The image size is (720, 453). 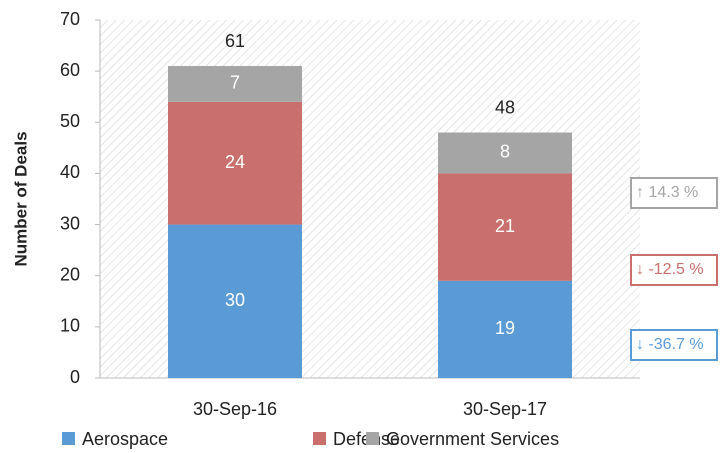 I want to click on value-label: 7, so click(x=235, y=83).